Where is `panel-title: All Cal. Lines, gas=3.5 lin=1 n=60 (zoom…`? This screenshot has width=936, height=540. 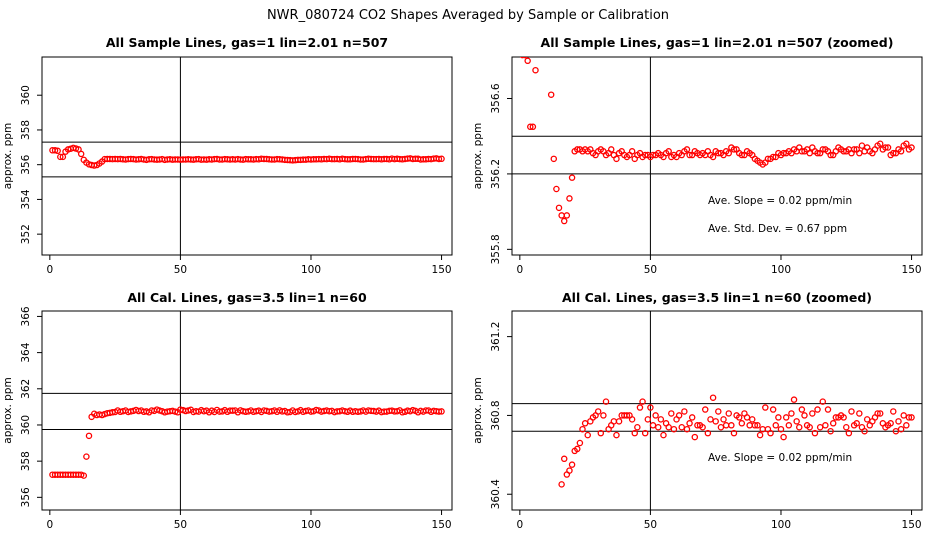
panel-title: All Cal. Lines, gas=3.5 lin=1 n=60 (zoom… is located at coordinates (717, 297).